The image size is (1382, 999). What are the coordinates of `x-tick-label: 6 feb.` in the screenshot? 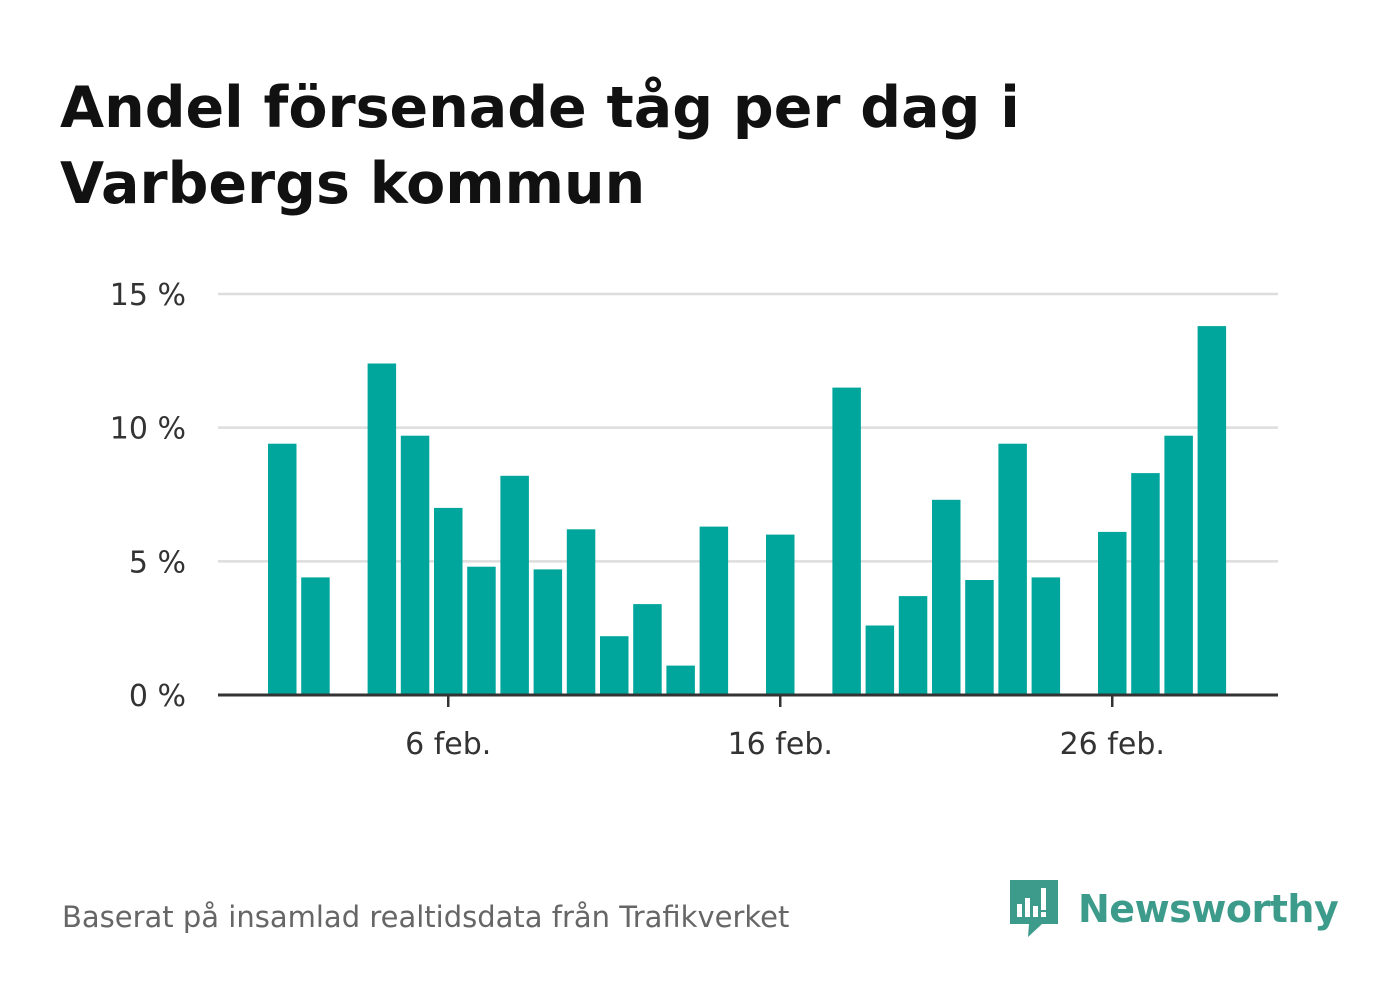 It's located at (448, 744).